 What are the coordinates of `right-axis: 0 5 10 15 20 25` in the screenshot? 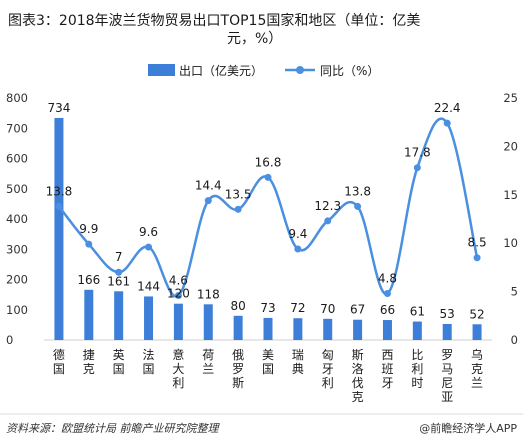 It's located at (510, 219).